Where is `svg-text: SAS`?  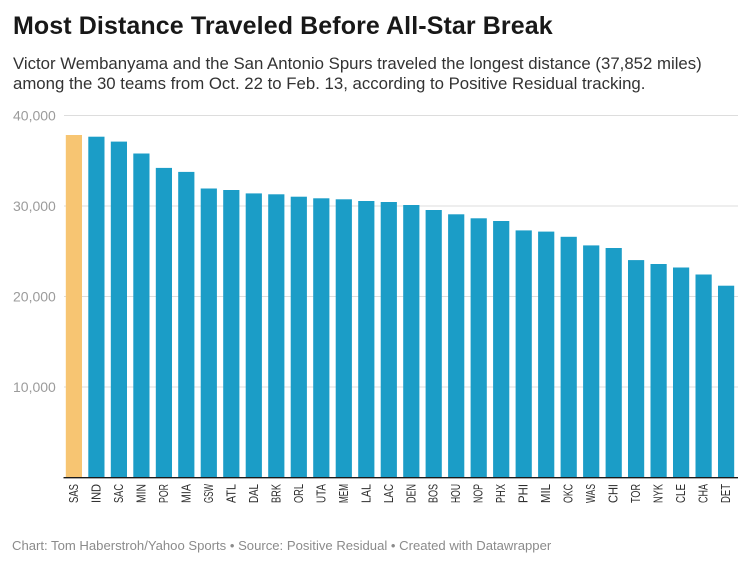
svg-text: SAS is located at coordinates (74, 493).